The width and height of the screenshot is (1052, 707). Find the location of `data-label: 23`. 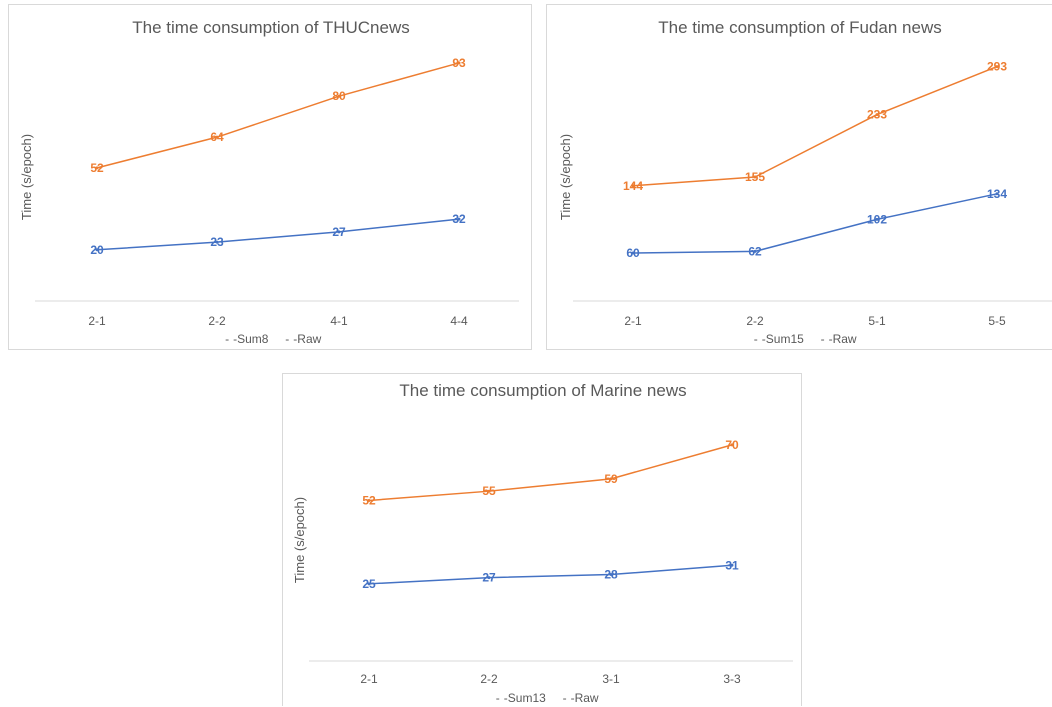

data-label: 23 is located at coordinates (217, 242).